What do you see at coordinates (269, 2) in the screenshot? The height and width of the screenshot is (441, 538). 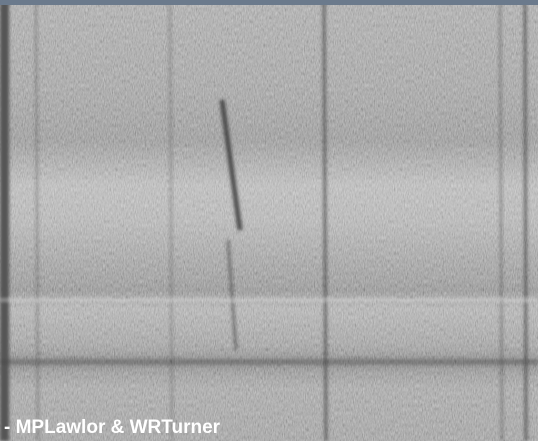 I see `top-strip` at bounding box center [269, 2].